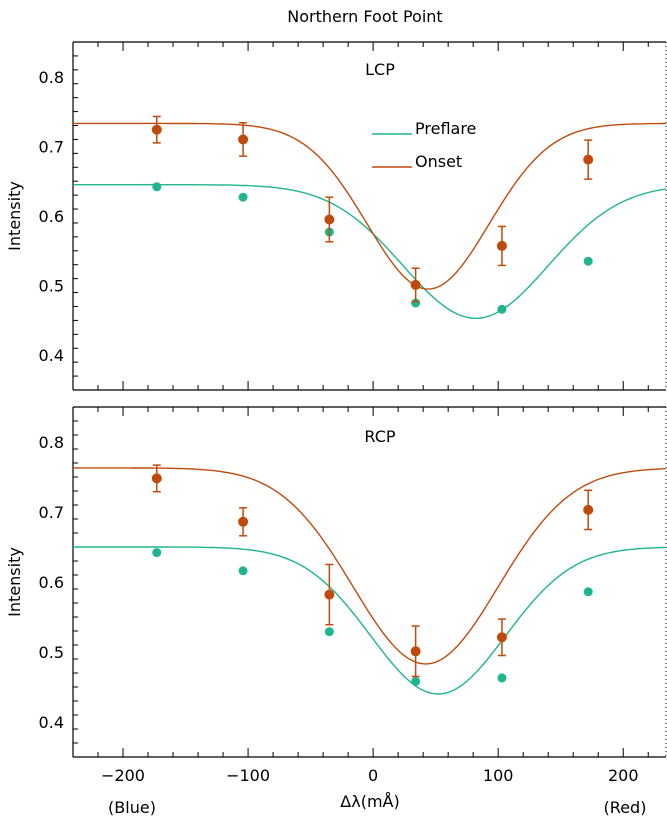  Describe the element at coordinates (379, 436) in the screenshot. I see `panel-label: RCP` at that location.